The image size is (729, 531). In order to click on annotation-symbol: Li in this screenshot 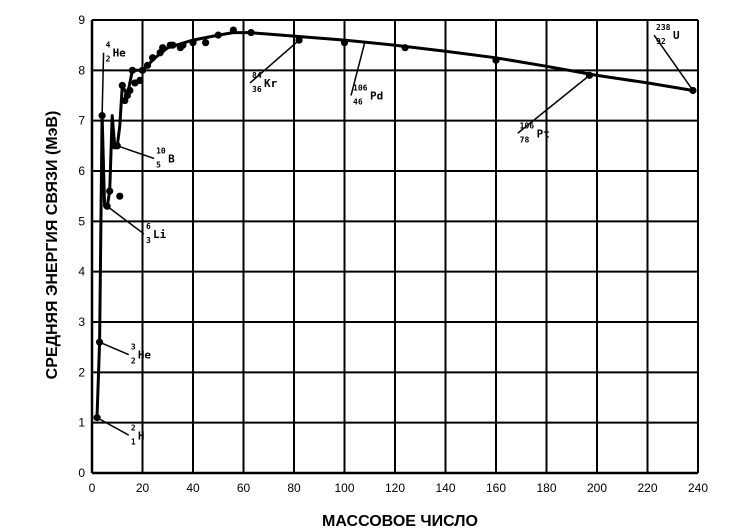, I will do `click(160, 234)`.